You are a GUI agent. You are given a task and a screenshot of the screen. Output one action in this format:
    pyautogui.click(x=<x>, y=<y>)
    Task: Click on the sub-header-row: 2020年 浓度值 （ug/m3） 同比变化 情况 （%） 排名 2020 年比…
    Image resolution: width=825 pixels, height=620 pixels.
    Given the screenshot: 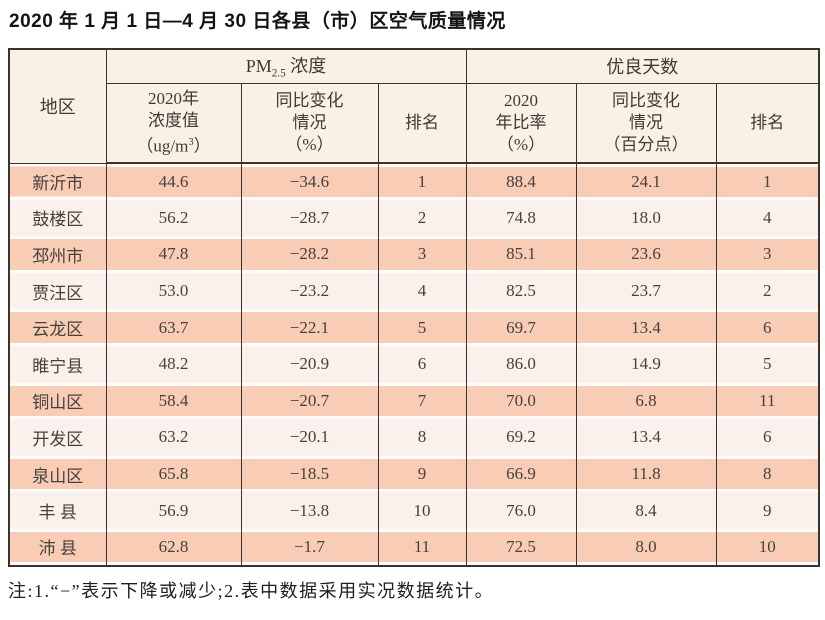 What is the action you would take?
    pyautogui.click(x=414, y=123)
    